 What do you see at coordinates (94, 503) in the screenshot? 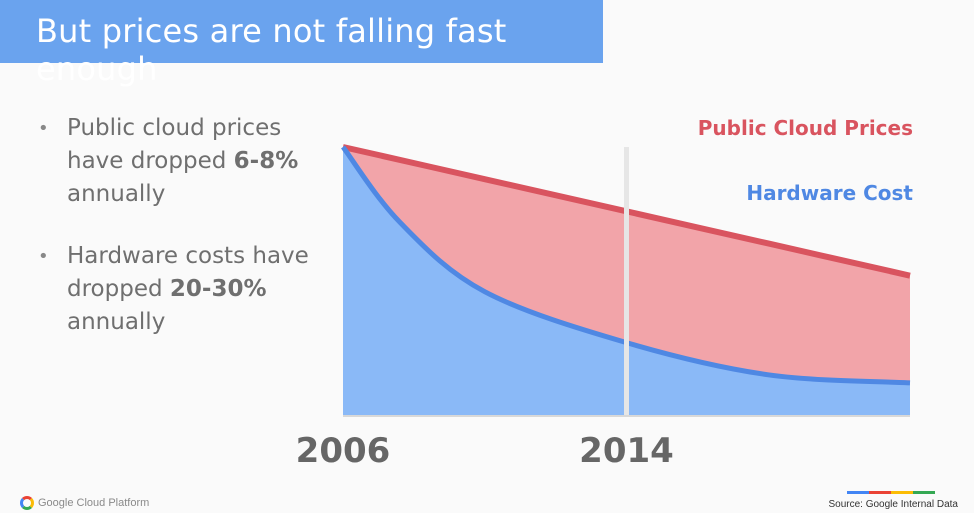
I see `logo-text: Google Cloud Platform` at bounding box center [94, 503].